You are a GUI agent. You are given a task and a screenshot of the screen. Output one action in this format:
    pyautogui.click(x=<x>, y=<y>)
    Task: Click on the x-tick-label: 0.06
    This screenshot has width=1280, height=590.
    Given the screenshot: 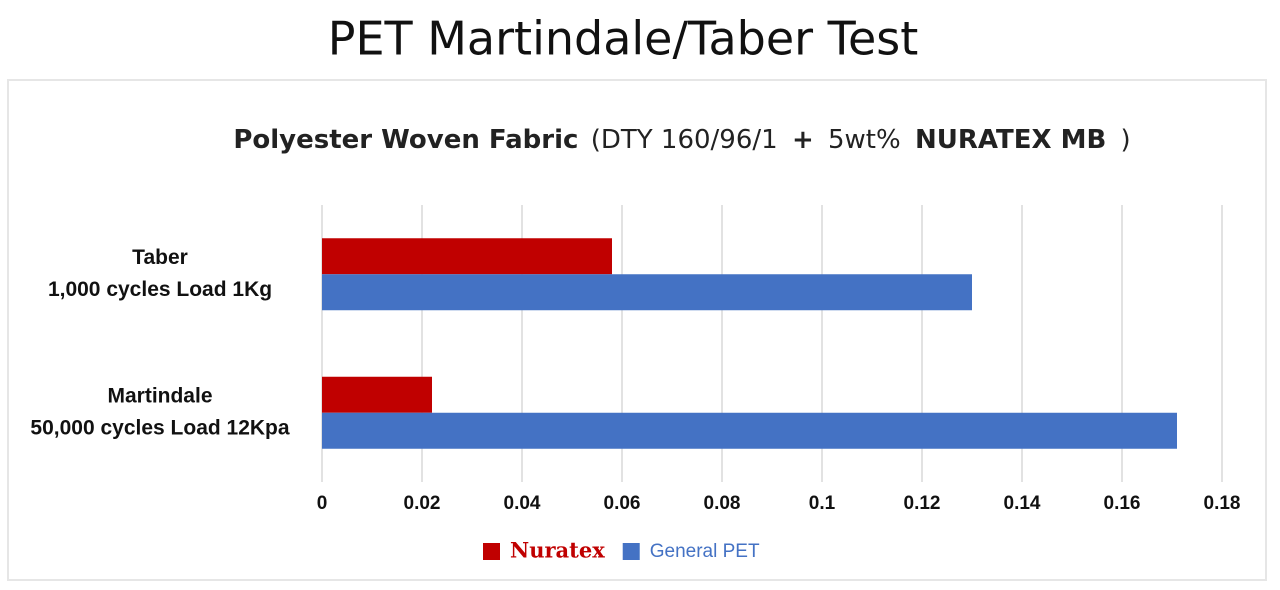 What is the action you would take?
    pyautogui.click(x=622, y=503)
    